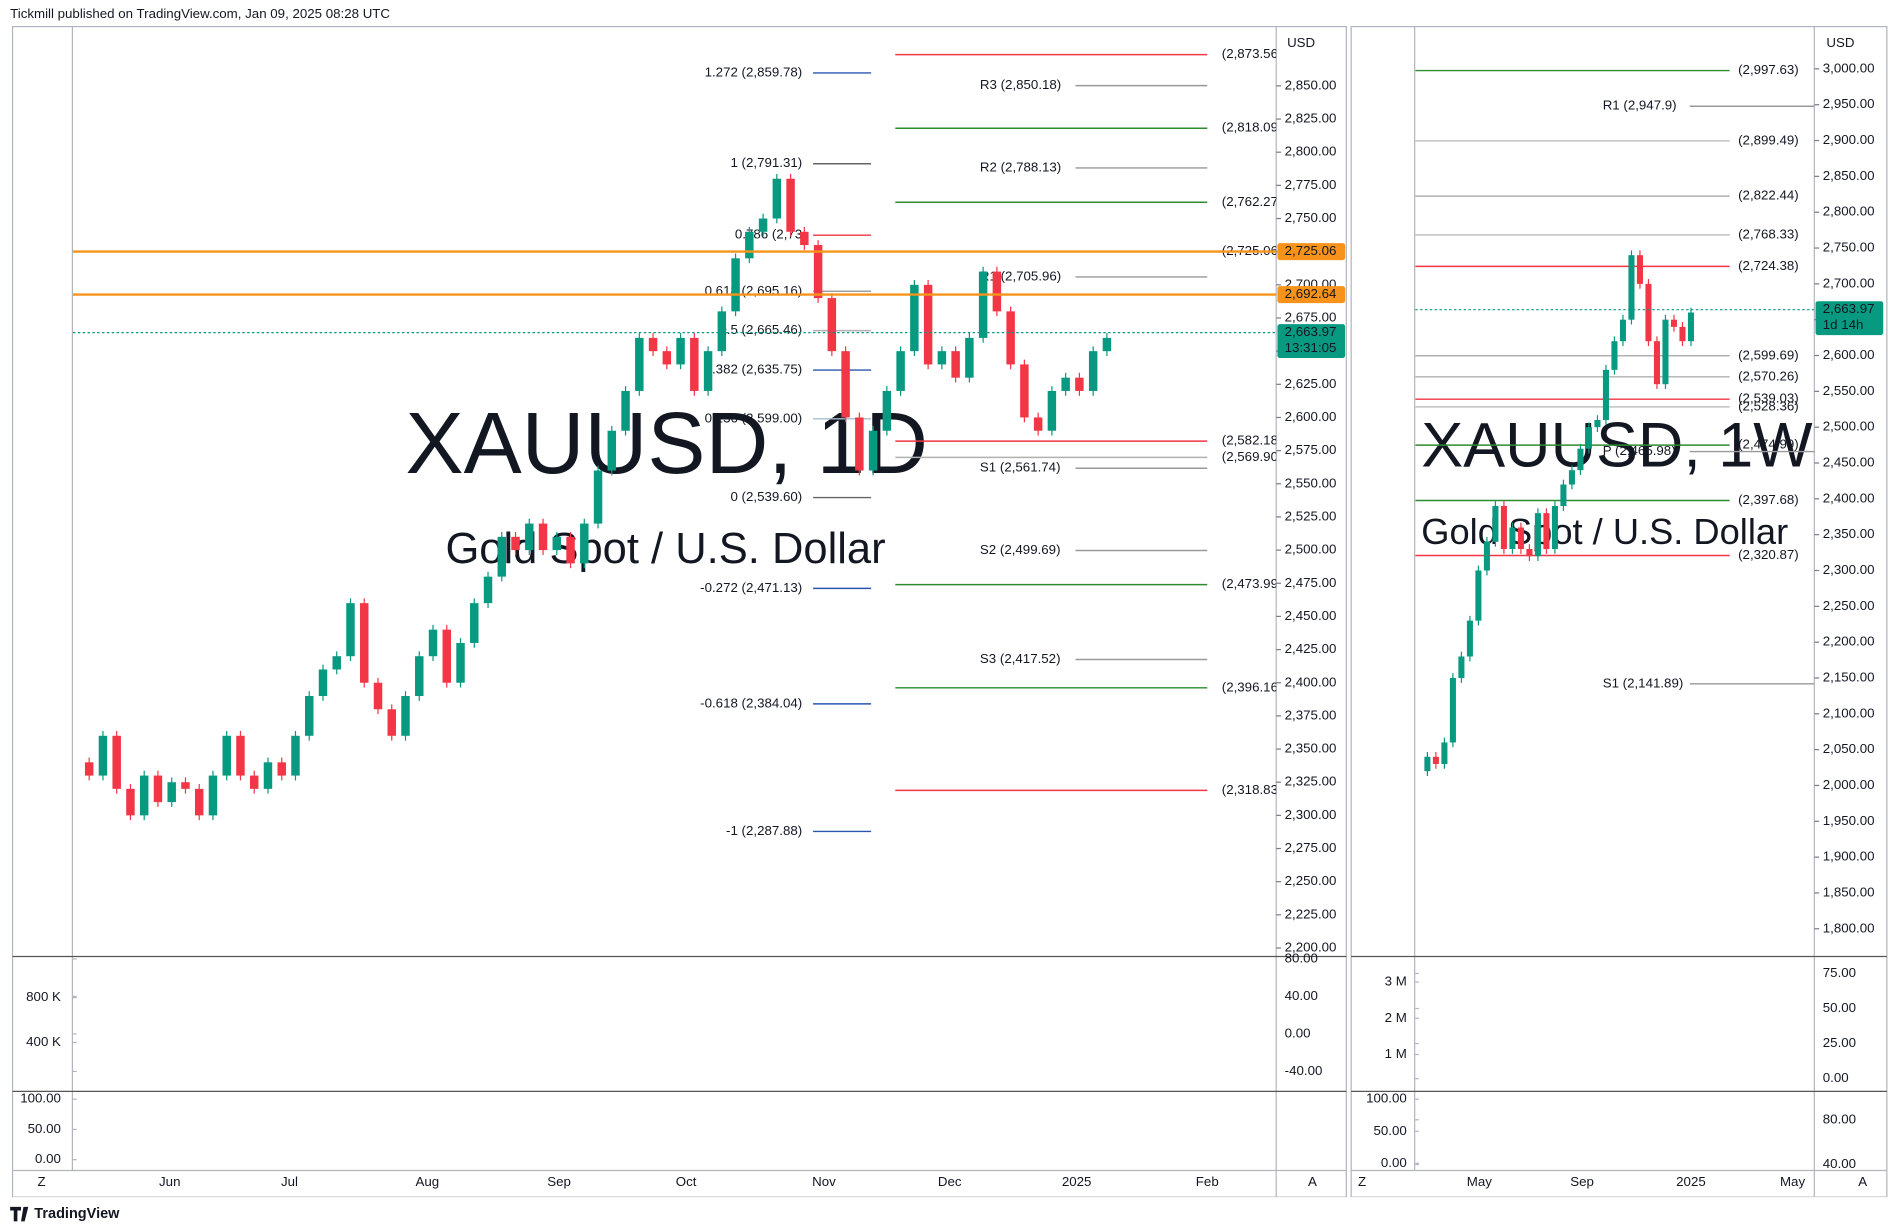  What do you see at coordinates (1849, 927) in the screenshot?
I see `y-tick-label: 1,800.00` at bounding box center [1849, 927].